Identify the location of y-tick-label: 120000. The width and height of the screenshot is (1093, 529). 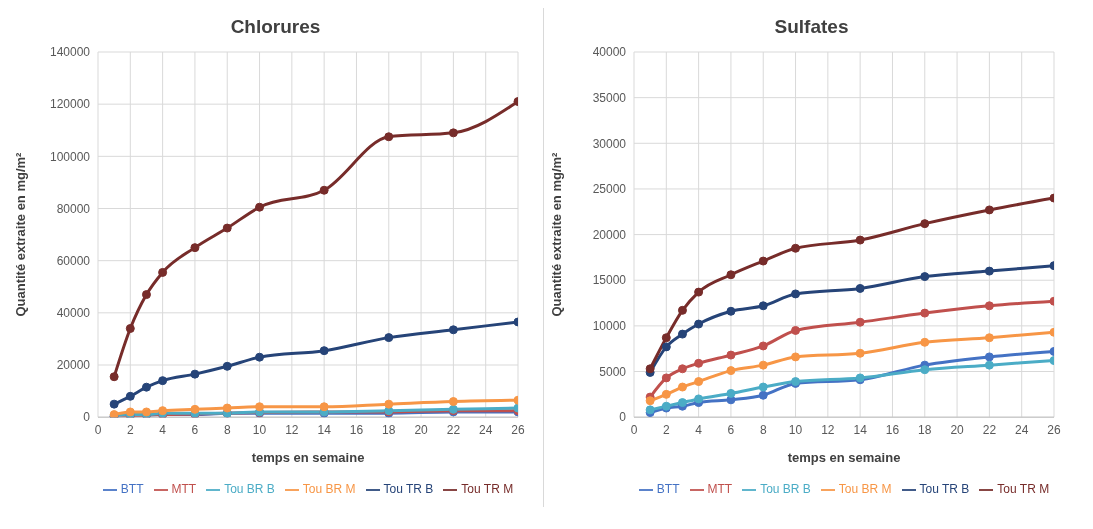
(70, 104).